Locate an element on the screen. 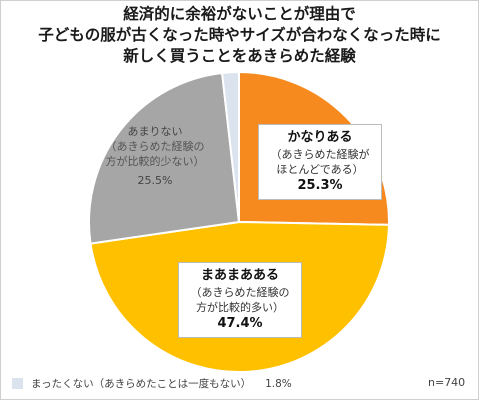 This screenshot has width=479, height=400. sample-size-note: n=740 is located at coordinates (447, 382).